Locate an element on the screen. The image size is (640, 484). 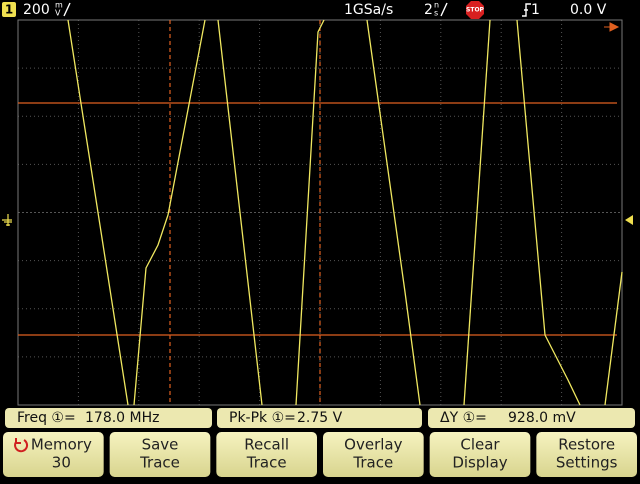
timebase-unit-bottom: s is located at coordinates (436, 13).